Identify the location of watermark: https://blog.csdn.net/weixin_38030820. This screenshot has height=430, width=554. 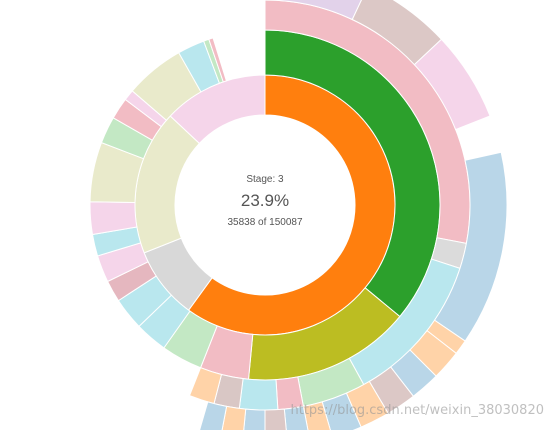
(417, 410).